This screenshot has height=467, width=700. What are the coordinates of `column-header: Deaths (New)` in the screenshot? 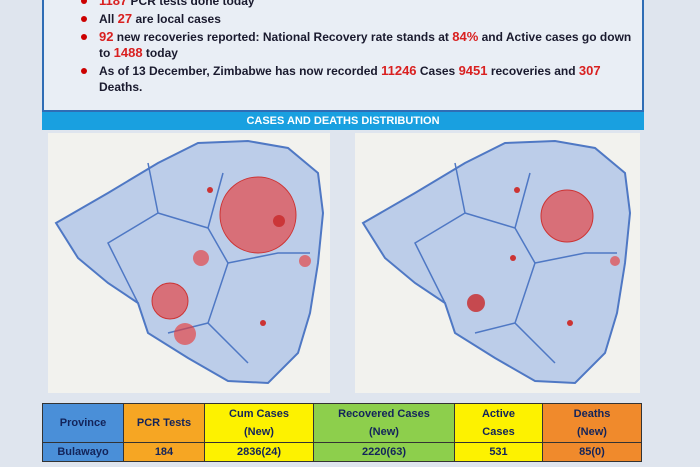 It's located at (592, 423).